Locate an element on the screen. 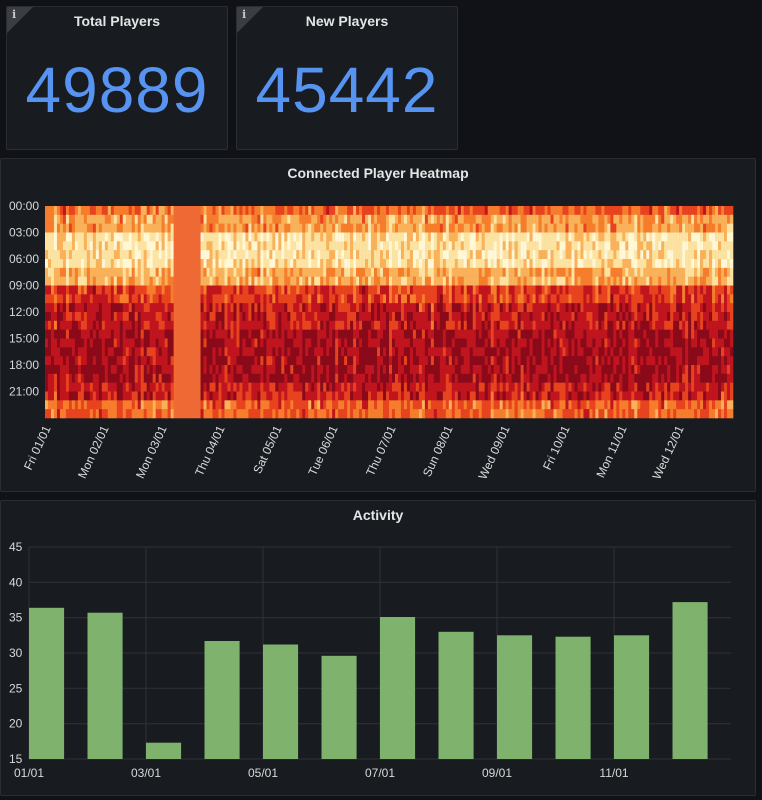 The width and height of the screenshot is (762, 800). panel-title: Connected Player Heatmap is located at coordinates (378, 173).